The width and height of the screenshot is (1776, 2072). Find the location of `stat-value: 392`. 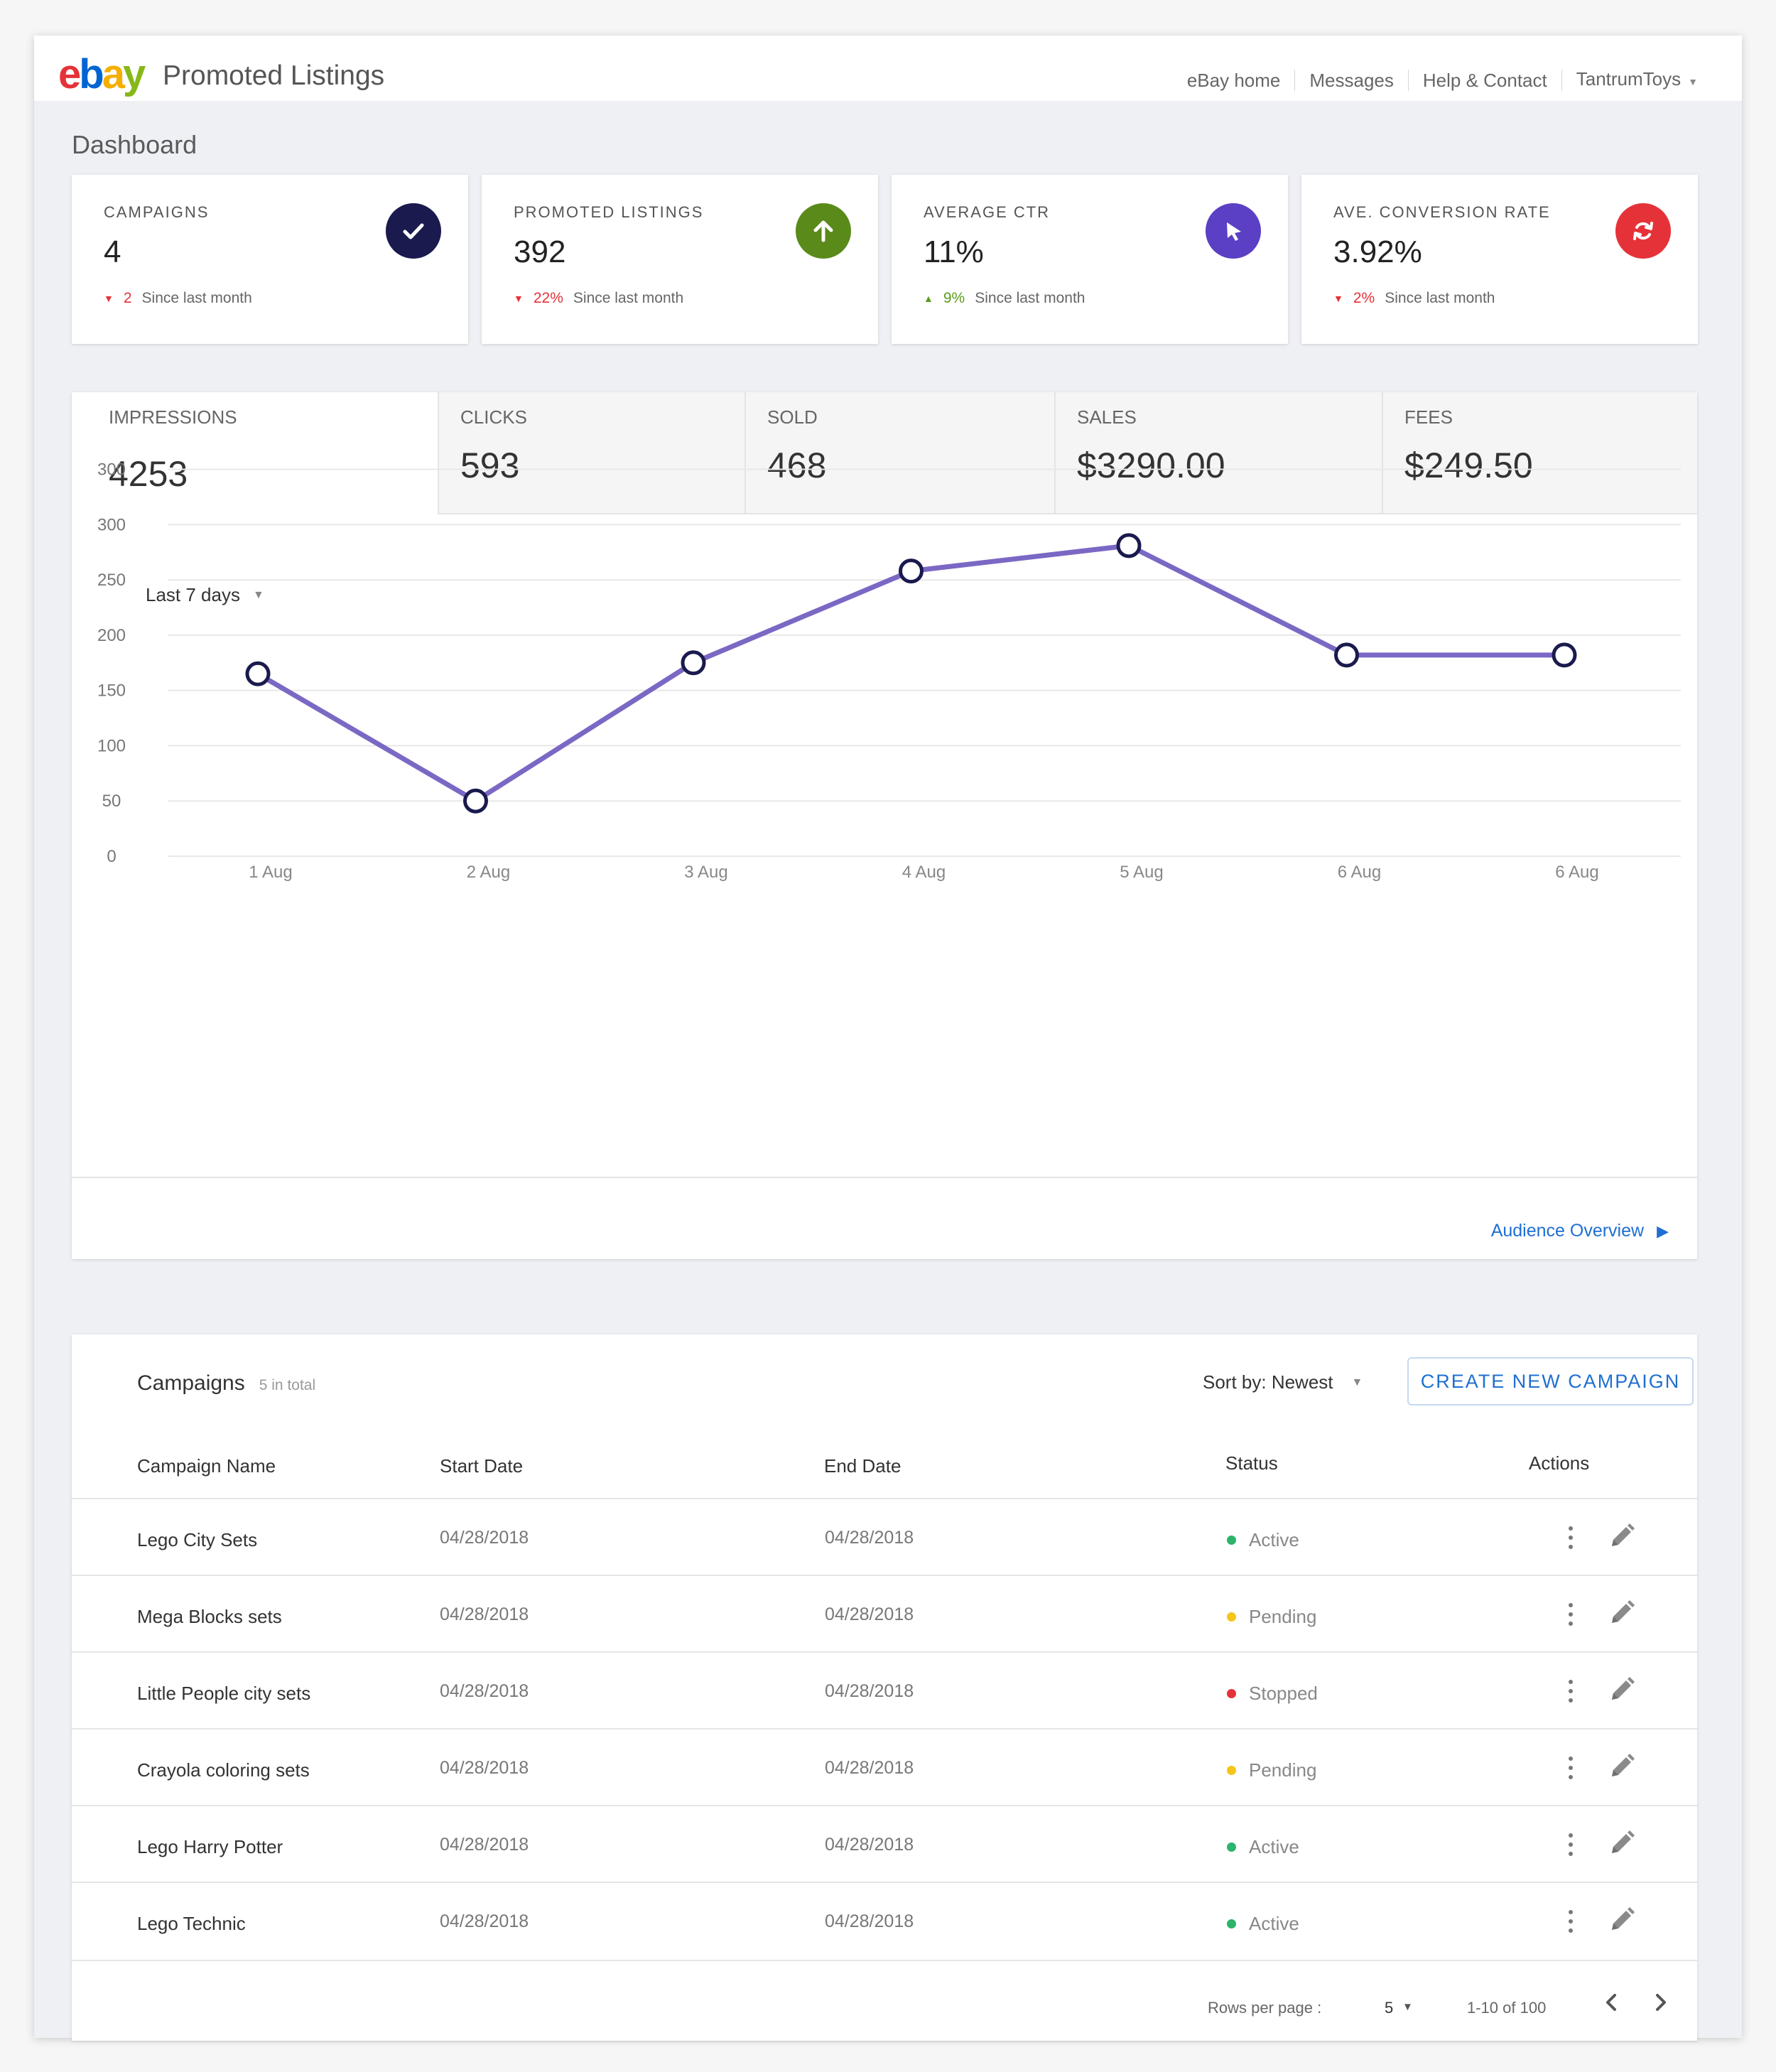

stat-value: 392 is located at coordinates (540, 251).